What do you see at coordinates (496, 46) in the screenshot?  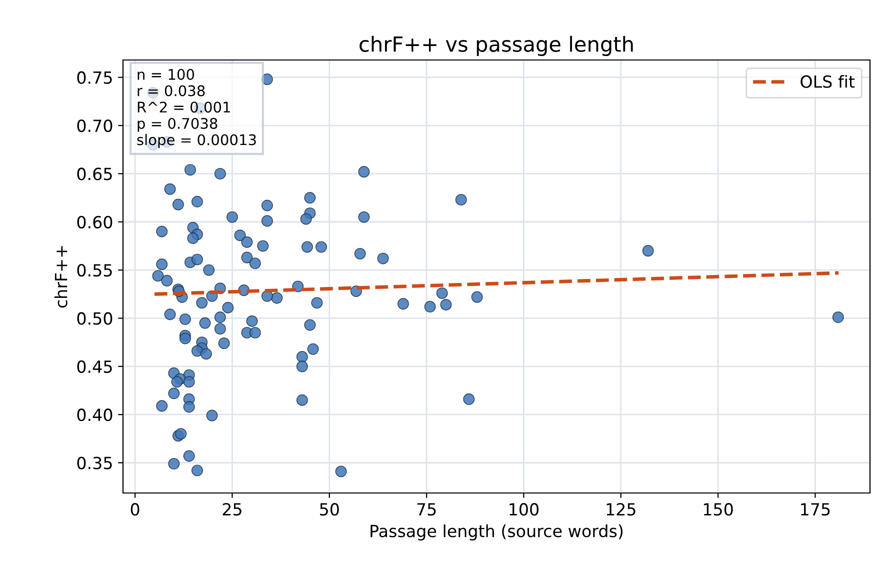 I see `chart-title: chrF++ vs passage length` at bounding box center [496, 46].